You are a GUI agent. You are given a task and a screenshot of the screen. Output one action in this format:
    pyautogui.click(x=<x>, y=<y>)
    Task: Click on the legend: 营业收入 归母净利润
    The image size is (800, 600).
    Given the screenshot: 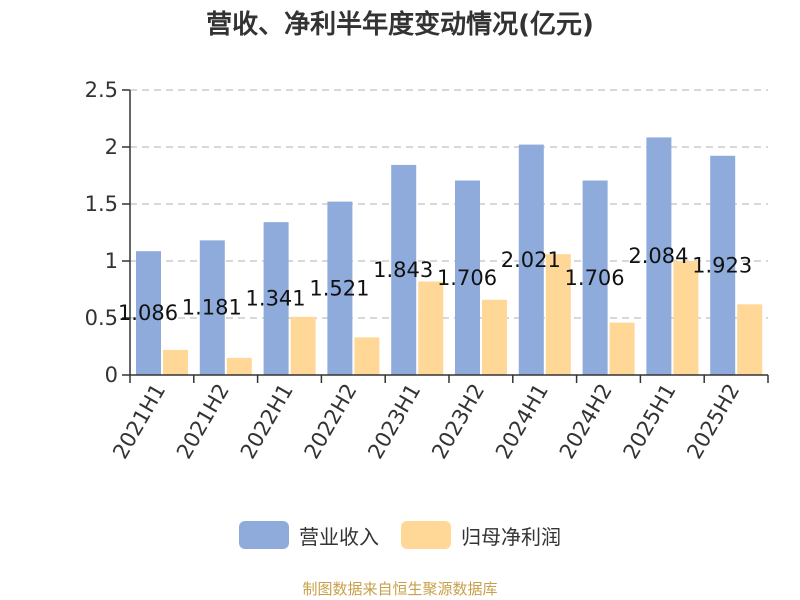 What is the action you would take?
    pyautogui.click(x=400, y=535)
    